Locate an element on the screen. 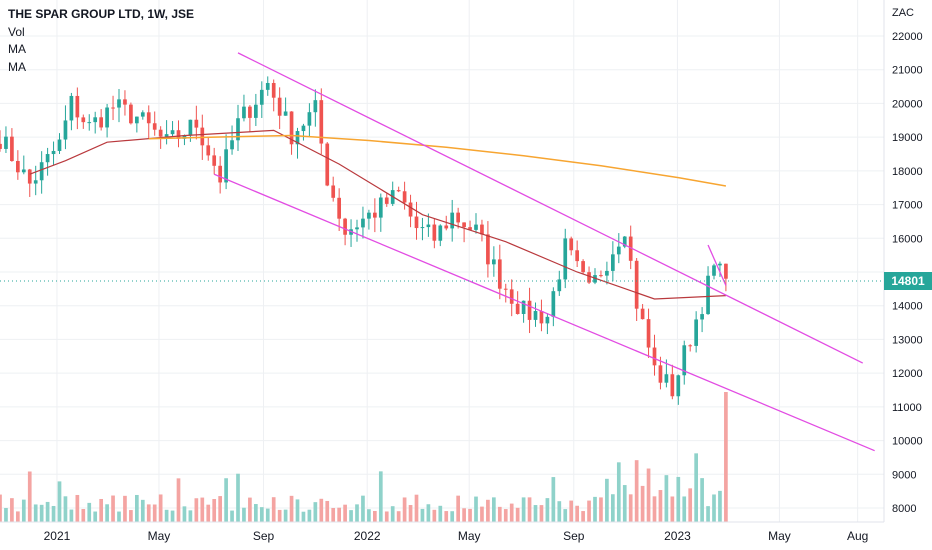  time-tick-label: Sep is located at coordinates (574, 536).